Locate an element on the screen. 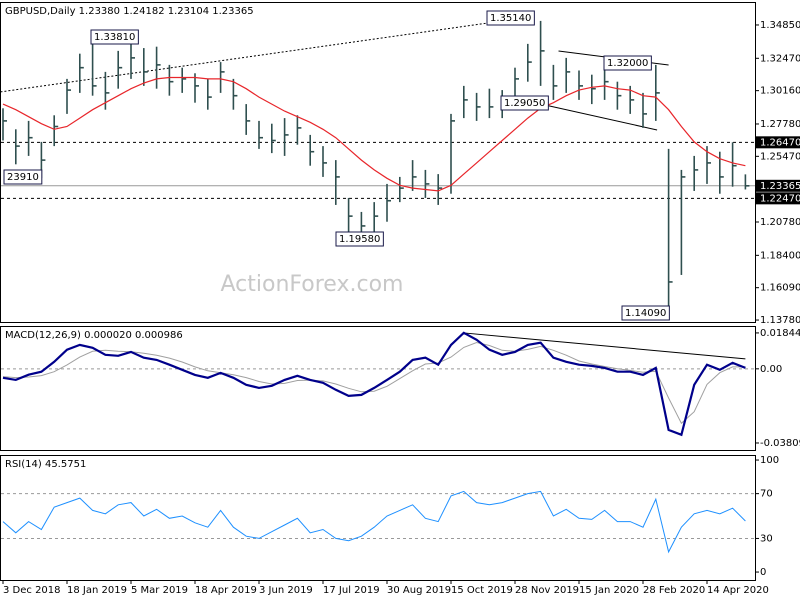  rsi-line is located at coordinates (374, 522).